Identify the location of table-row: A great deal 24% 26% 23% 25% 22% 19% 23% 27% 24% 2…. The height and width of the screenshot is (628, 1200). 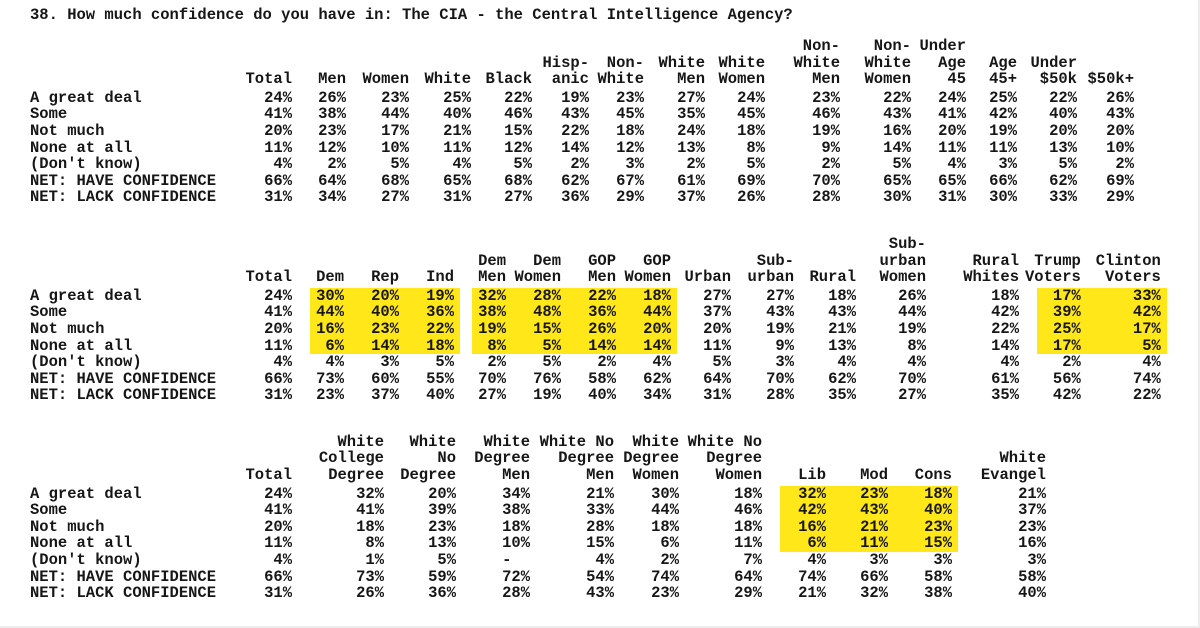
(585, 98).